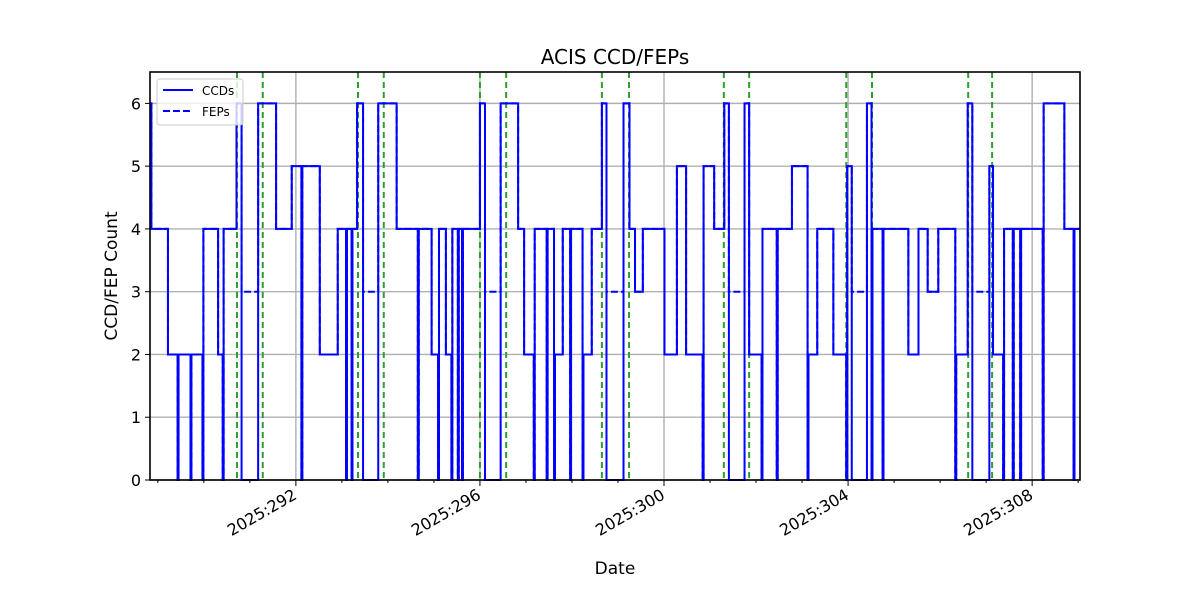 The width and height of the screenshot is (1200, 604). Describe the element at coordinates (615, 569) in the screenshot. I see `x-axis-label: Date` at that location.